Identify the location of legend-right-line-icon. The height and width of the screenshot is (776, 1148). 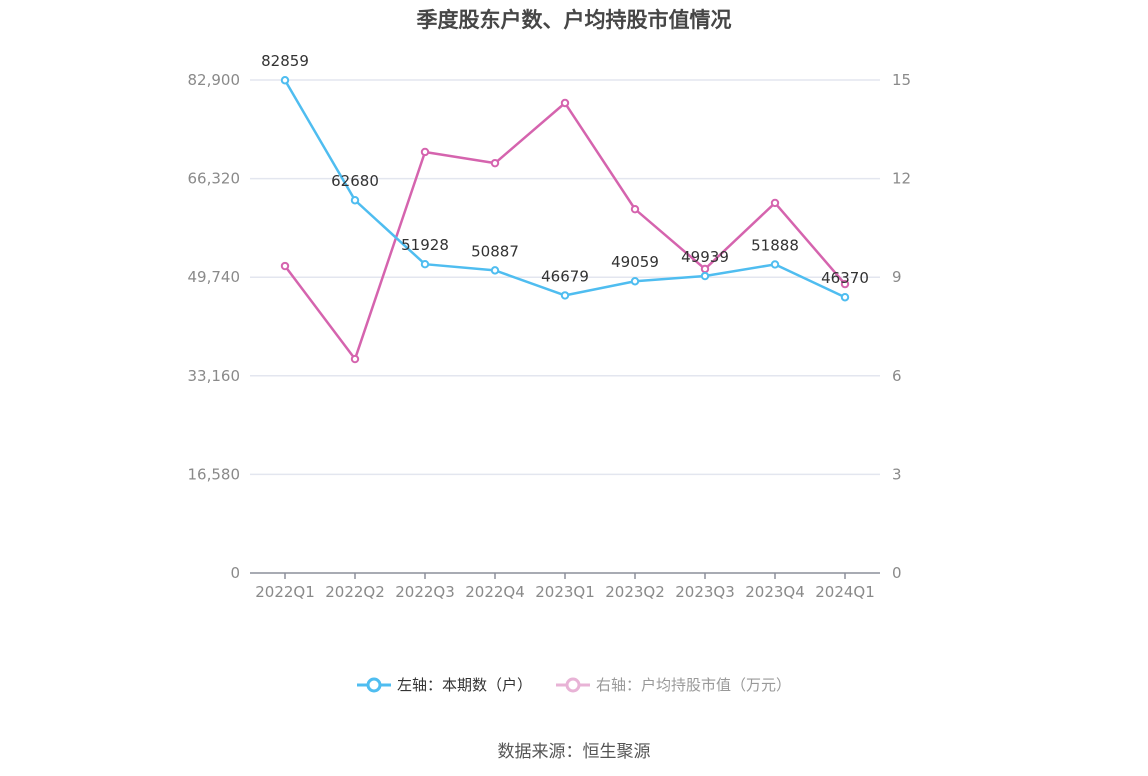
(573, 684).